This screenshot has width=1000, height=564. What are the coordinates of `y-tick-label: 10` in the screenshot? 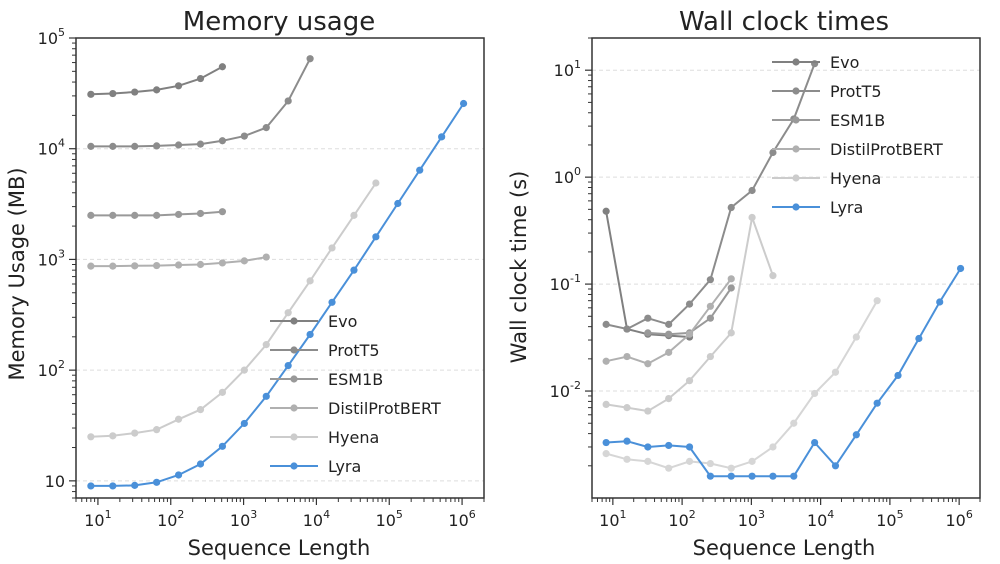 It's located at (55, 481).